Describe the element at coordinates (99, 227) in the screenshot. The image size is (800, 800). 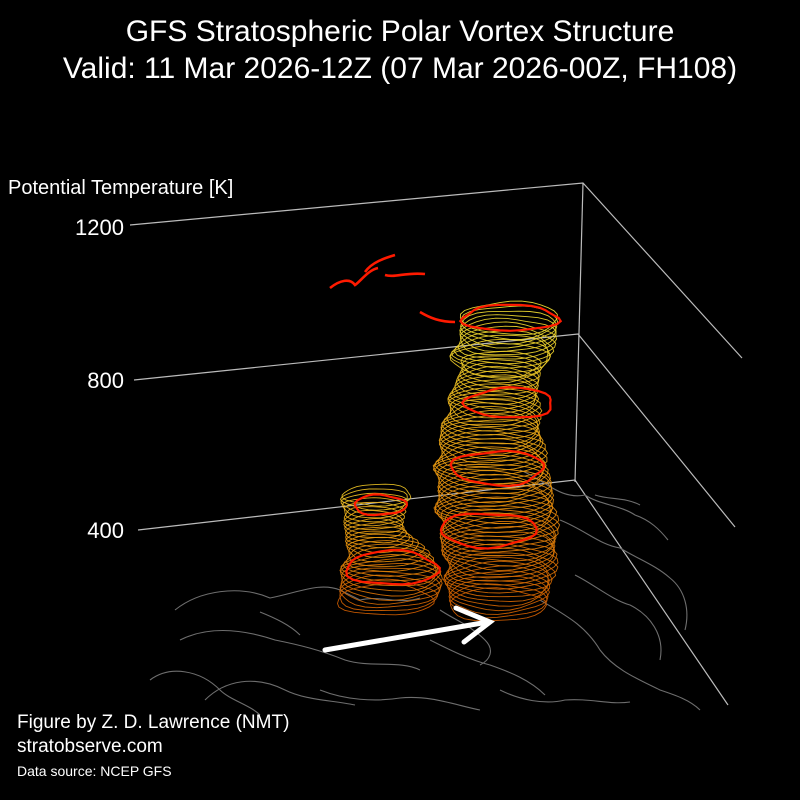
I see `z-tick-label: 1200` at that location.